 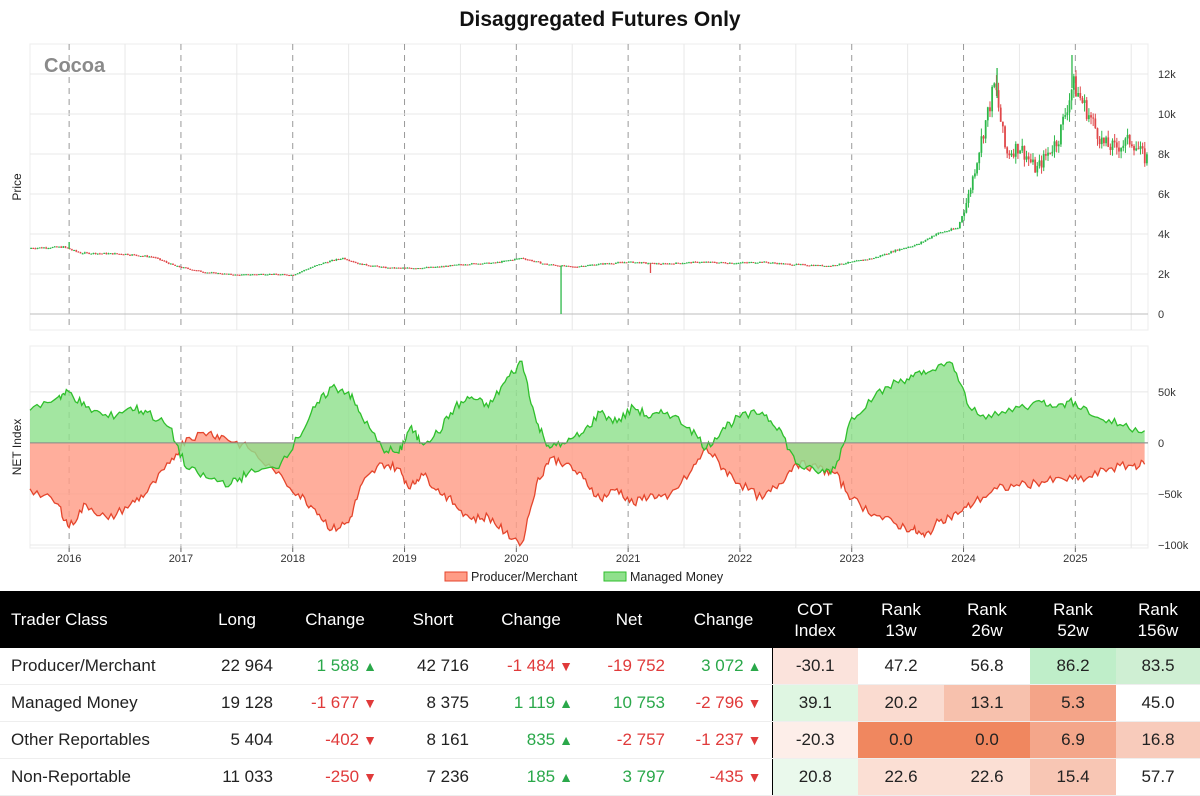 I want to click on rank-26w: 0.0, so click(x=987, y=740).